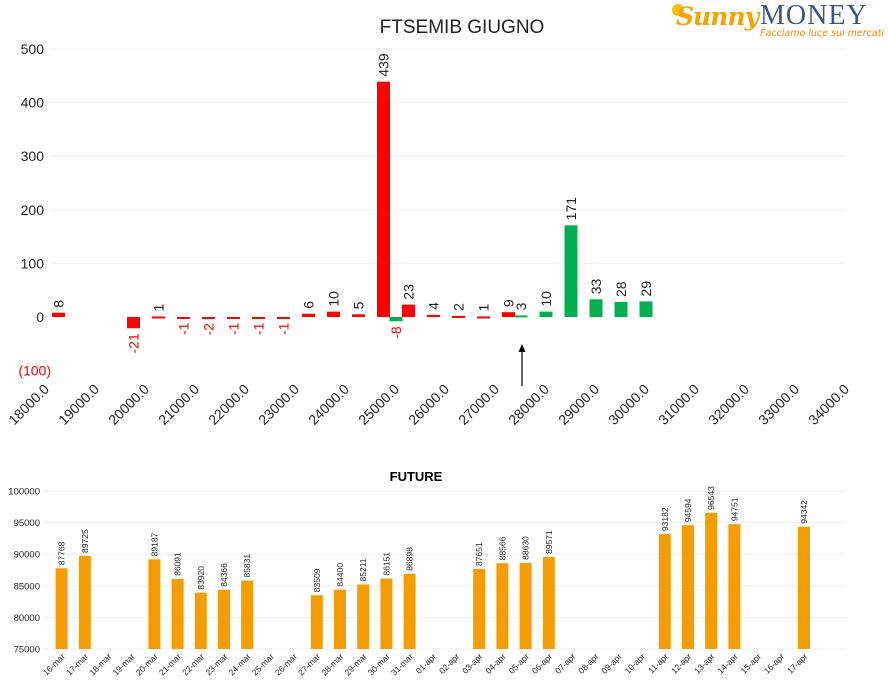 The height and width of the screenshot is (698, 888). I want to click on x-tick-label: 22-mar, so click(193, 664).